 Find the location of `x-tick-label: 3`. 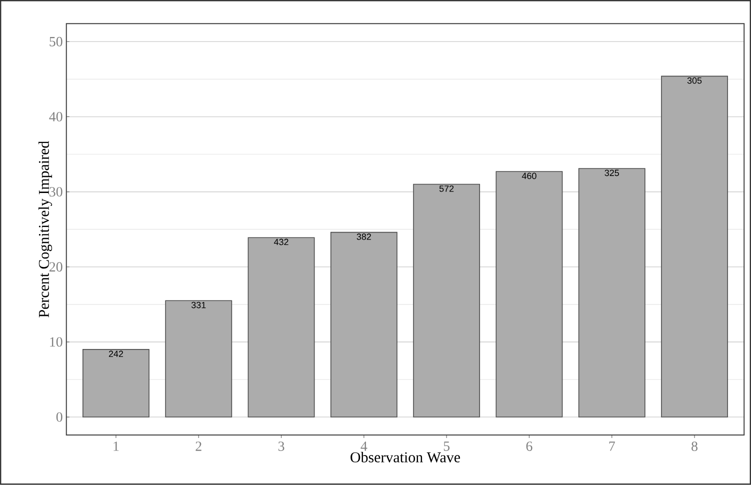

x-tick-label: 3 is located at coordinates (281, 447).